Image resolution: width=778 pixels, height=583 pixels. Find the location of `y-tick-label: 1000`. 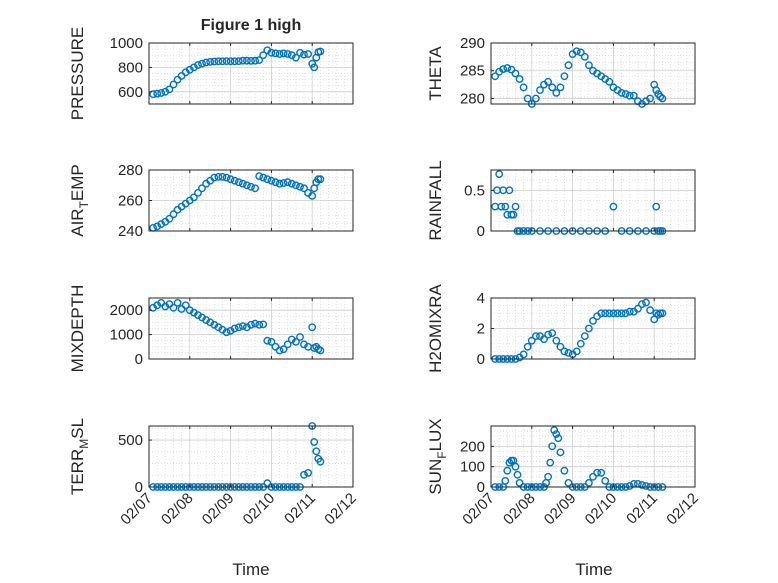

y-tick-label: 1000 is located at coordinates (126, 335).